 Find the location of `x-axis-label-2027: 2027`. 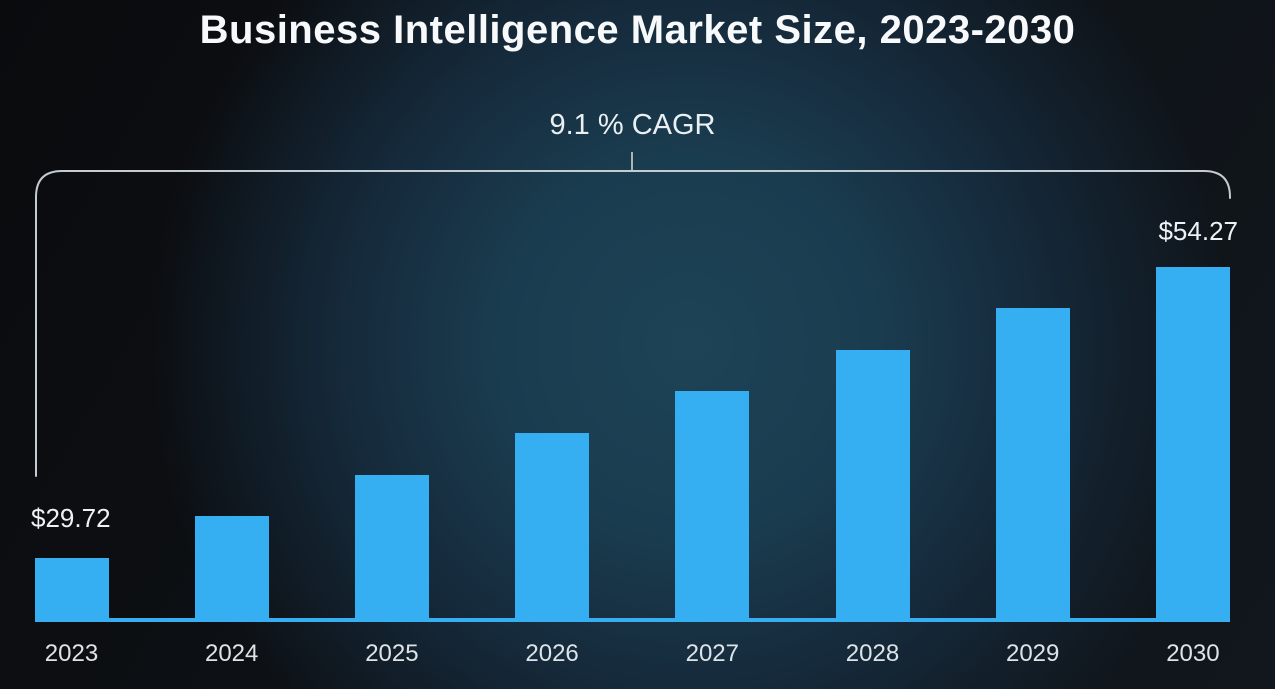

x-axis-label-2027: 2027 is located at coordinates (712, 653).